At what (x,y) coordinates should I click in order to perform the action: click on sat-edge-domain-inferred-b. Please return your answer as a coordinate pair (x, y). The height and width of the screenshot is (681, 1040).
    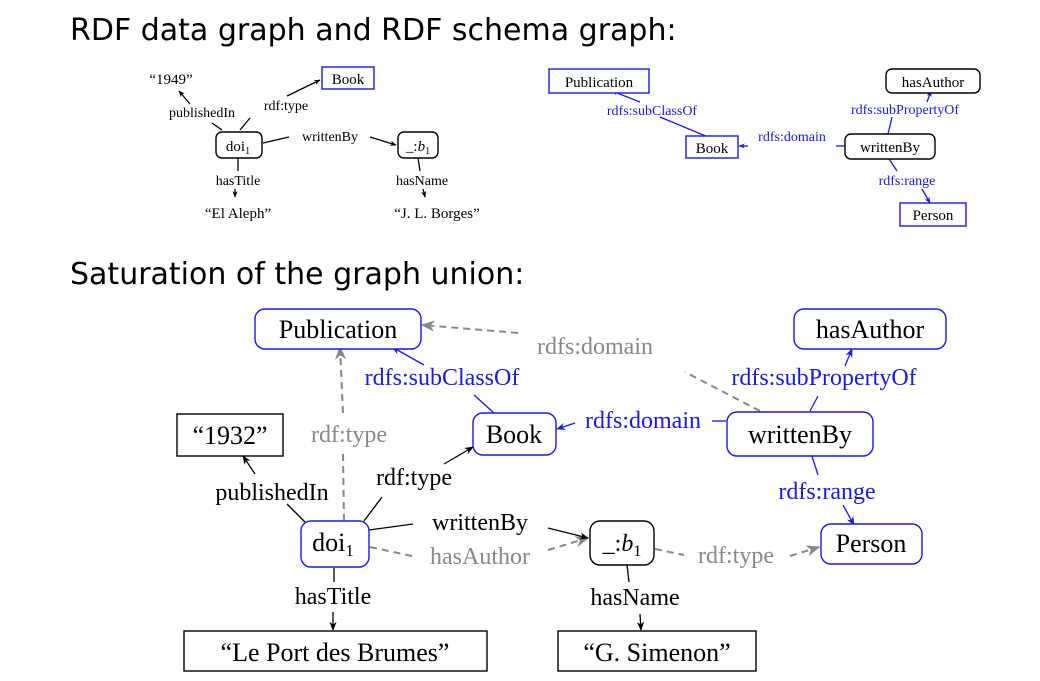
    Looking at the image, I should click on (469, 327).